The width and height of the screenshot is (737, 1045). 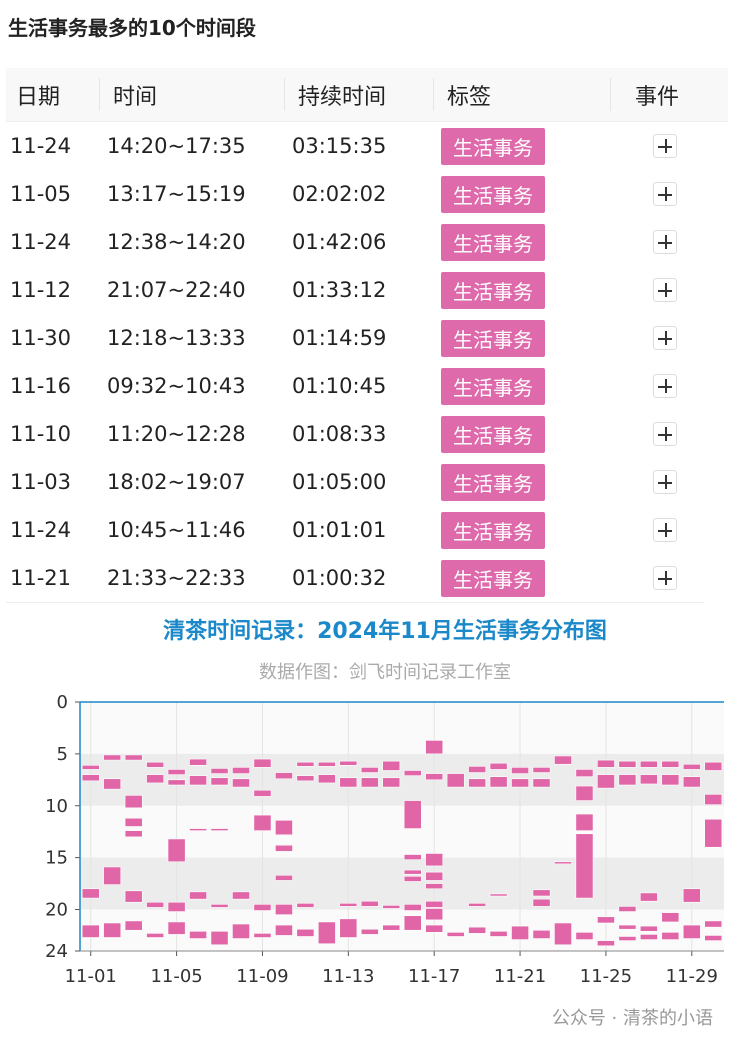 I want to click on column-separator, so click(x=610, y=94).